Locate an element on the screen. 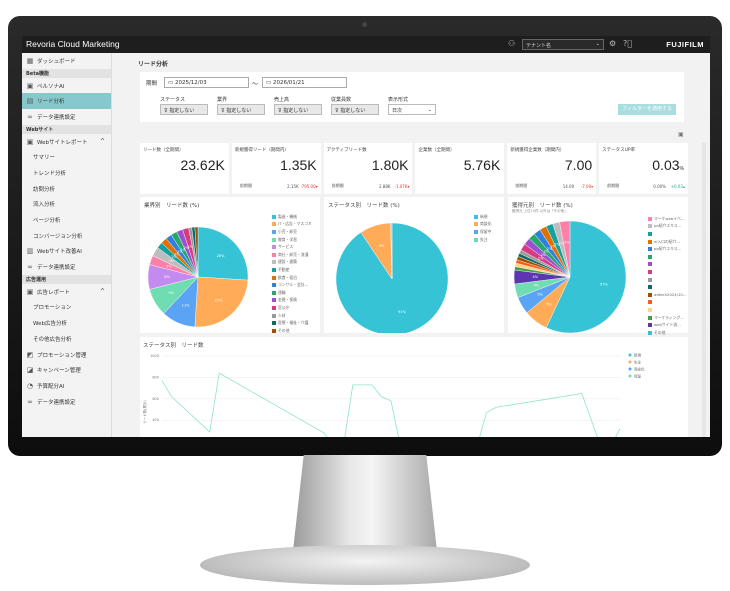 The image size is (730, 591). legend-item: 人材 is located at coordinates (292, 316).